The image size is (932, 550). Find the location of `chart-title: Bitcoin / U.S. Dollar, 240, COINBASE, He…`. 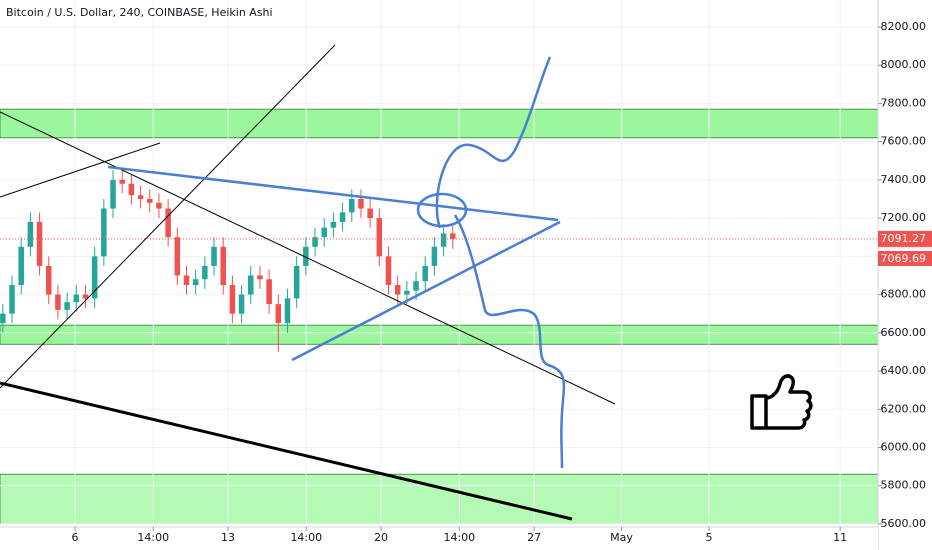

chart-title: Bitcoin / U.S. Dollar, 240, COINBASE, He… is located at coordinates (139, 12).